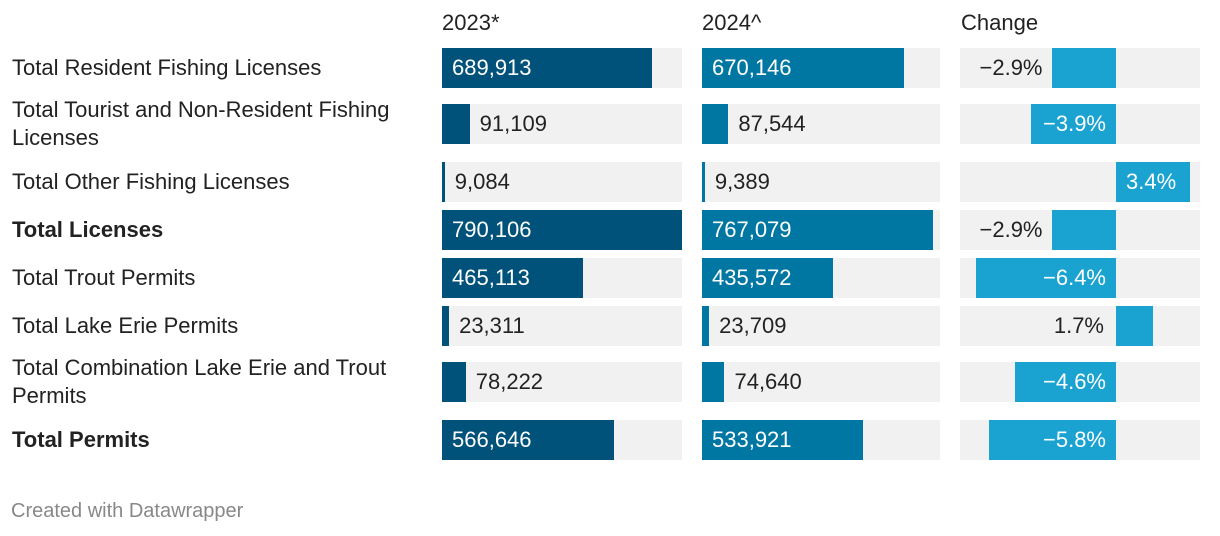 This screenshot has width=1220, height=536. I want to click on row-label: Total Resident Fishing Licenses, so click(167, 67).